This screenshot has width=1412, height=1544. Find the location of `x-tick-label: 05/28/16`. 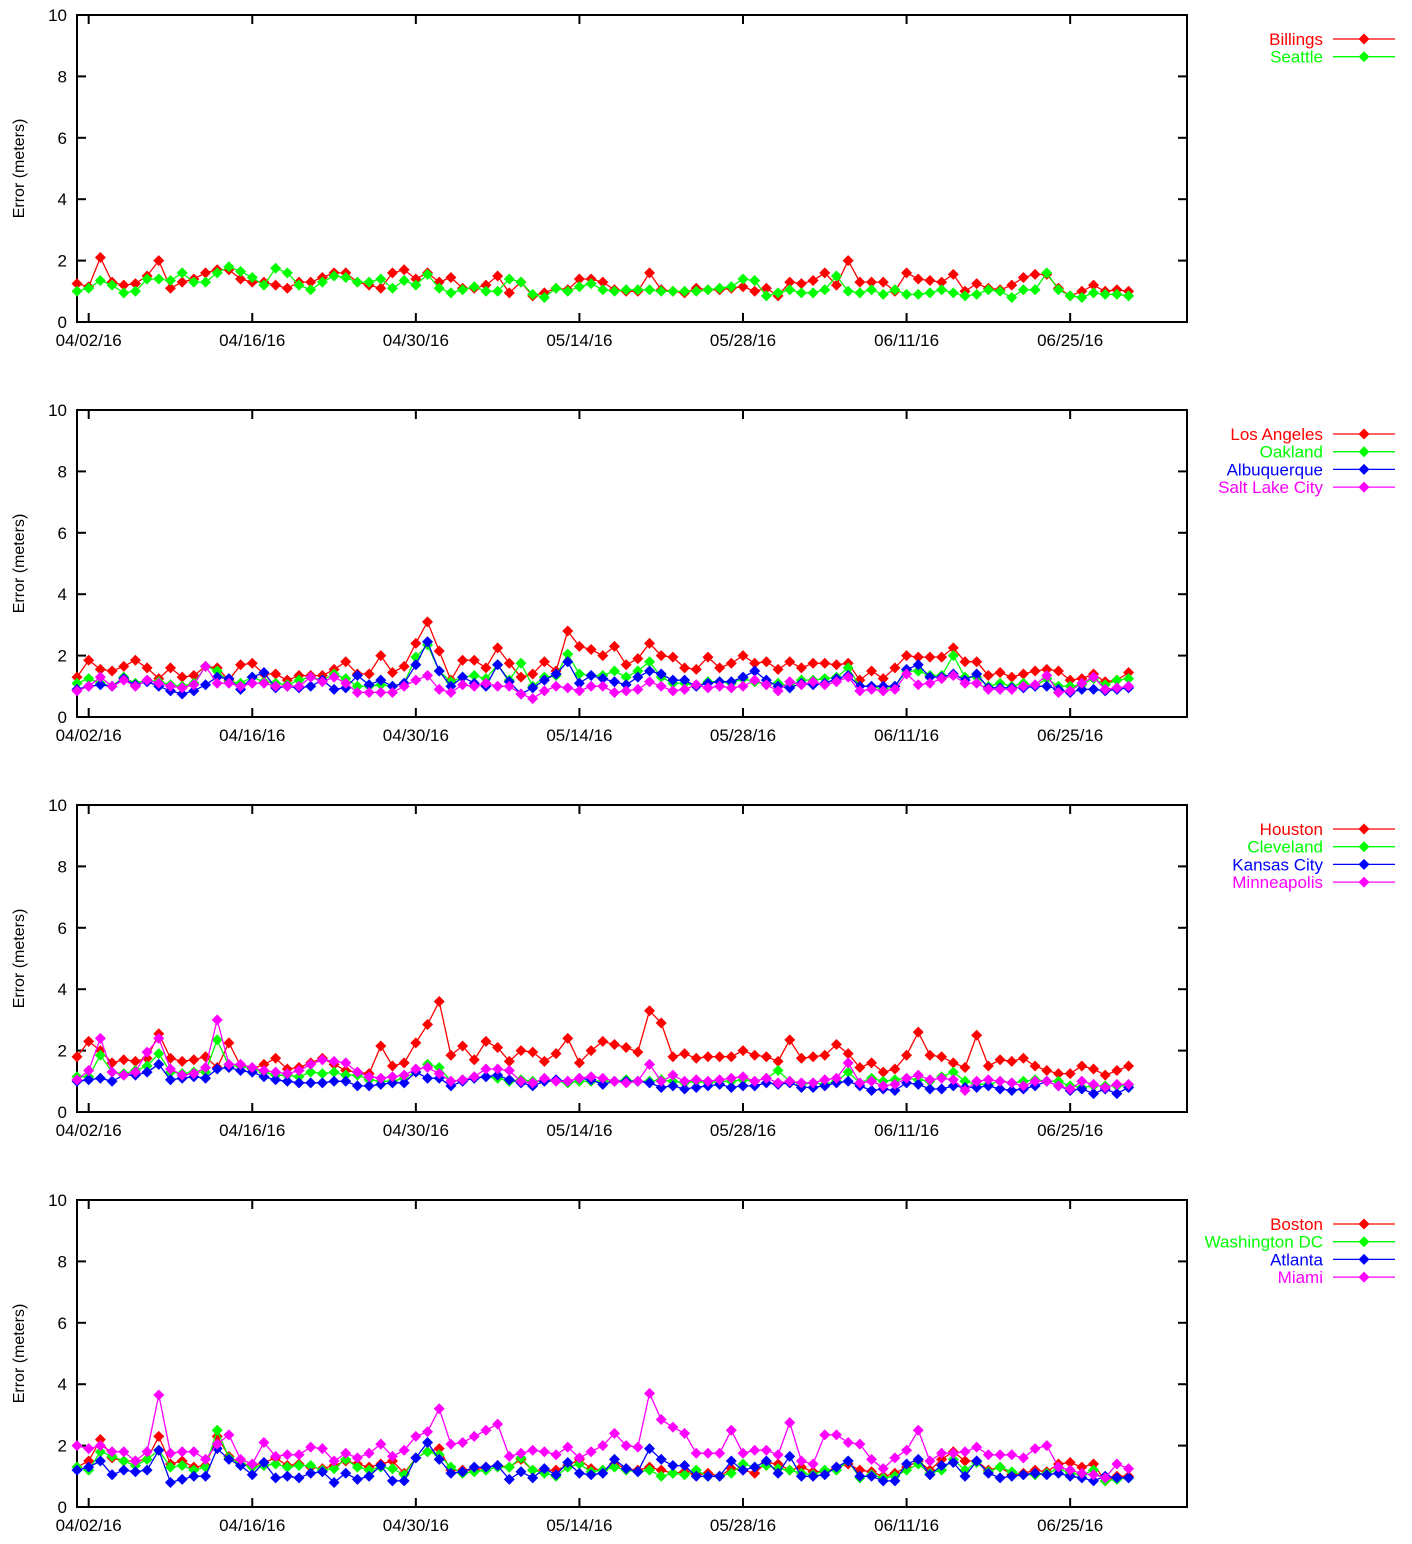

x-tick-label: 05/28/16 is located at coordinates (743, 735).